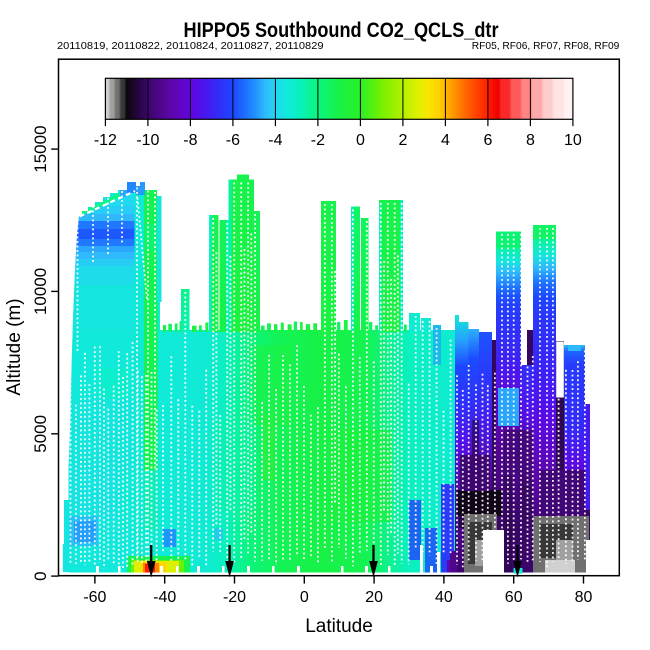 This screenshot has width=650, height=650. Describe the element at coordinates (40, 291) in the screenshot. I see `svg-text: 10000` at that location.